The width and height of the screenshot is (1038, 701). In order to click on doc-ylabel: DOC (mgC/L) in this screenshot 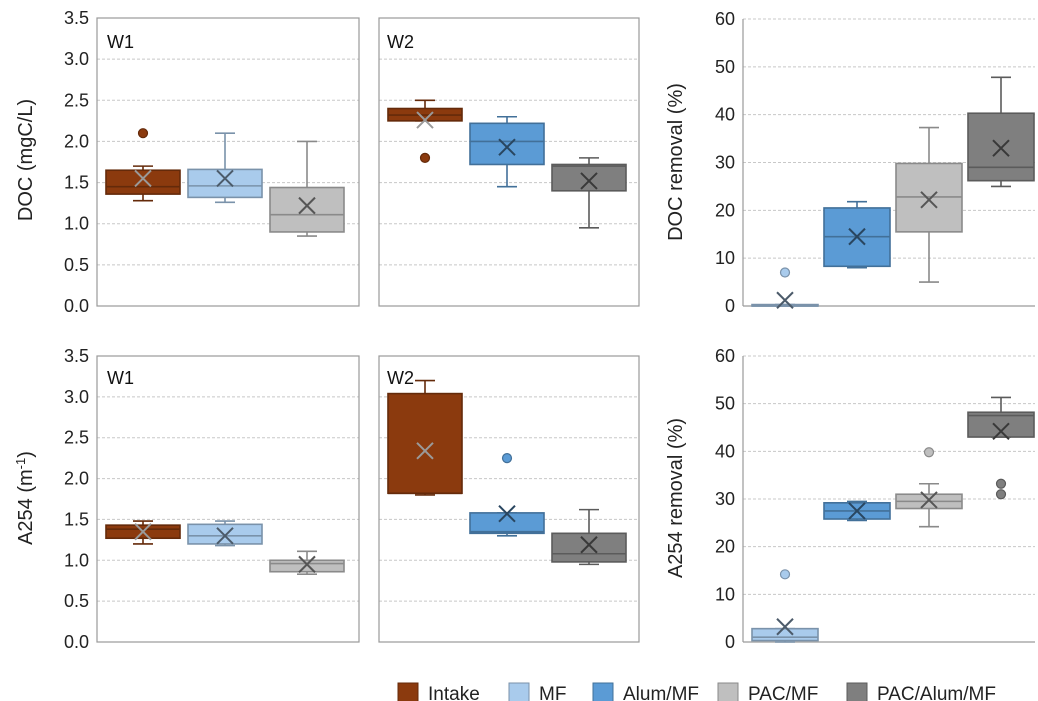, I will do `click(26, 160)`.